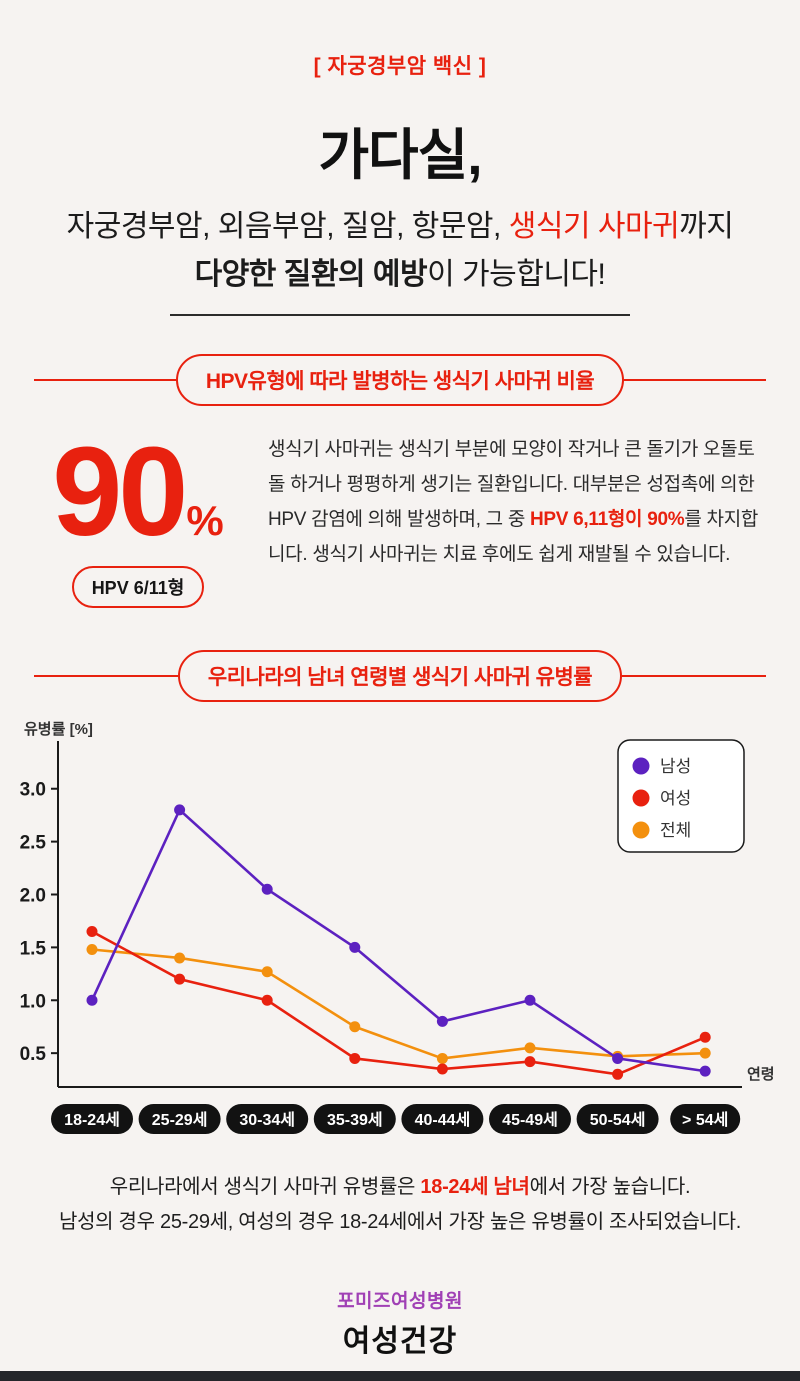  Describe the element at coordinates (400, 1376) in the screenshot. I see `bottom-edge-bar` at that location.